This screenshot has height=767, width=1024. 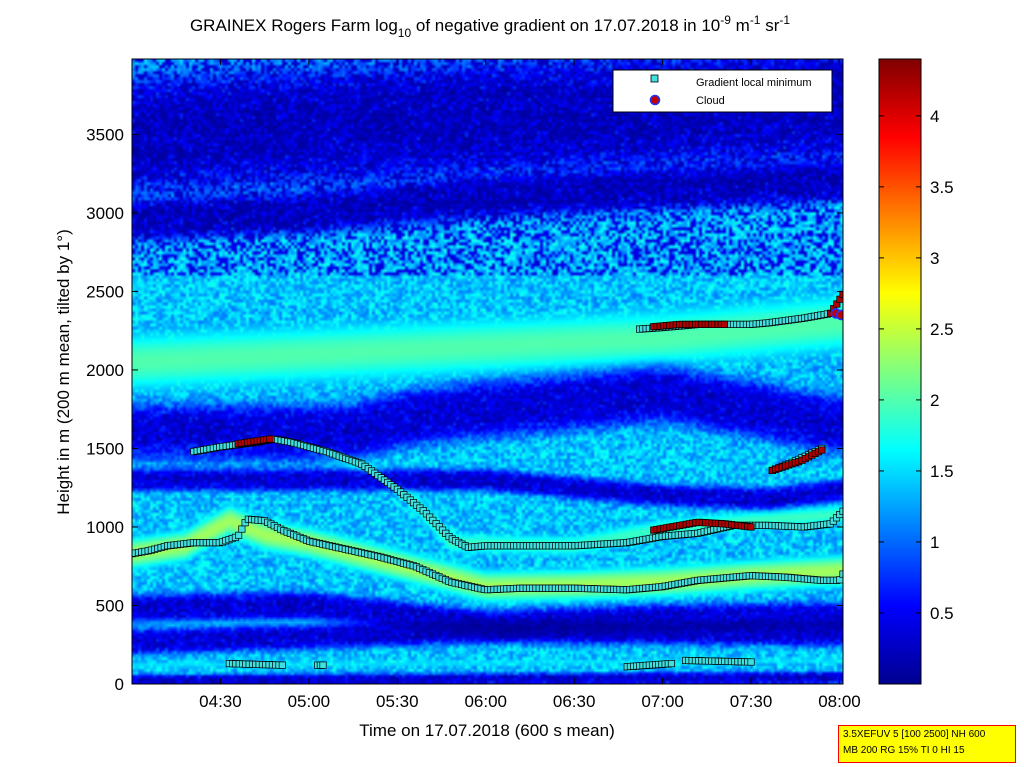 I want to click on title-part3: m, so click(x=740, y=25).